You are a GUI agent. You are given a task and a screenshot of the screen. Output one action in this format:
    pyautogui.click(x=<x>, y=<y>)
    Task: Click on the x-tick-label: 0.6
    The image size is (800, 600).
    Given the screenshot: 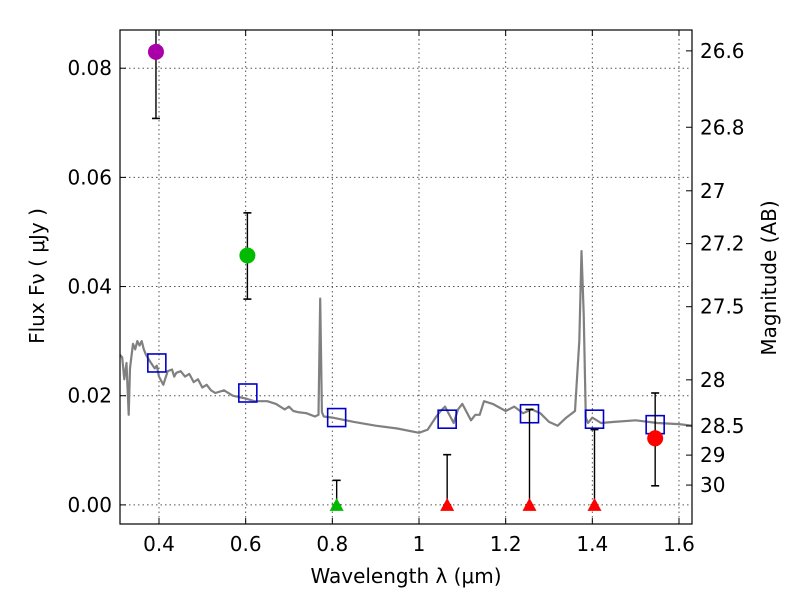 What is the action you would take?
    pyautogui.click(x=246, y=544)
    